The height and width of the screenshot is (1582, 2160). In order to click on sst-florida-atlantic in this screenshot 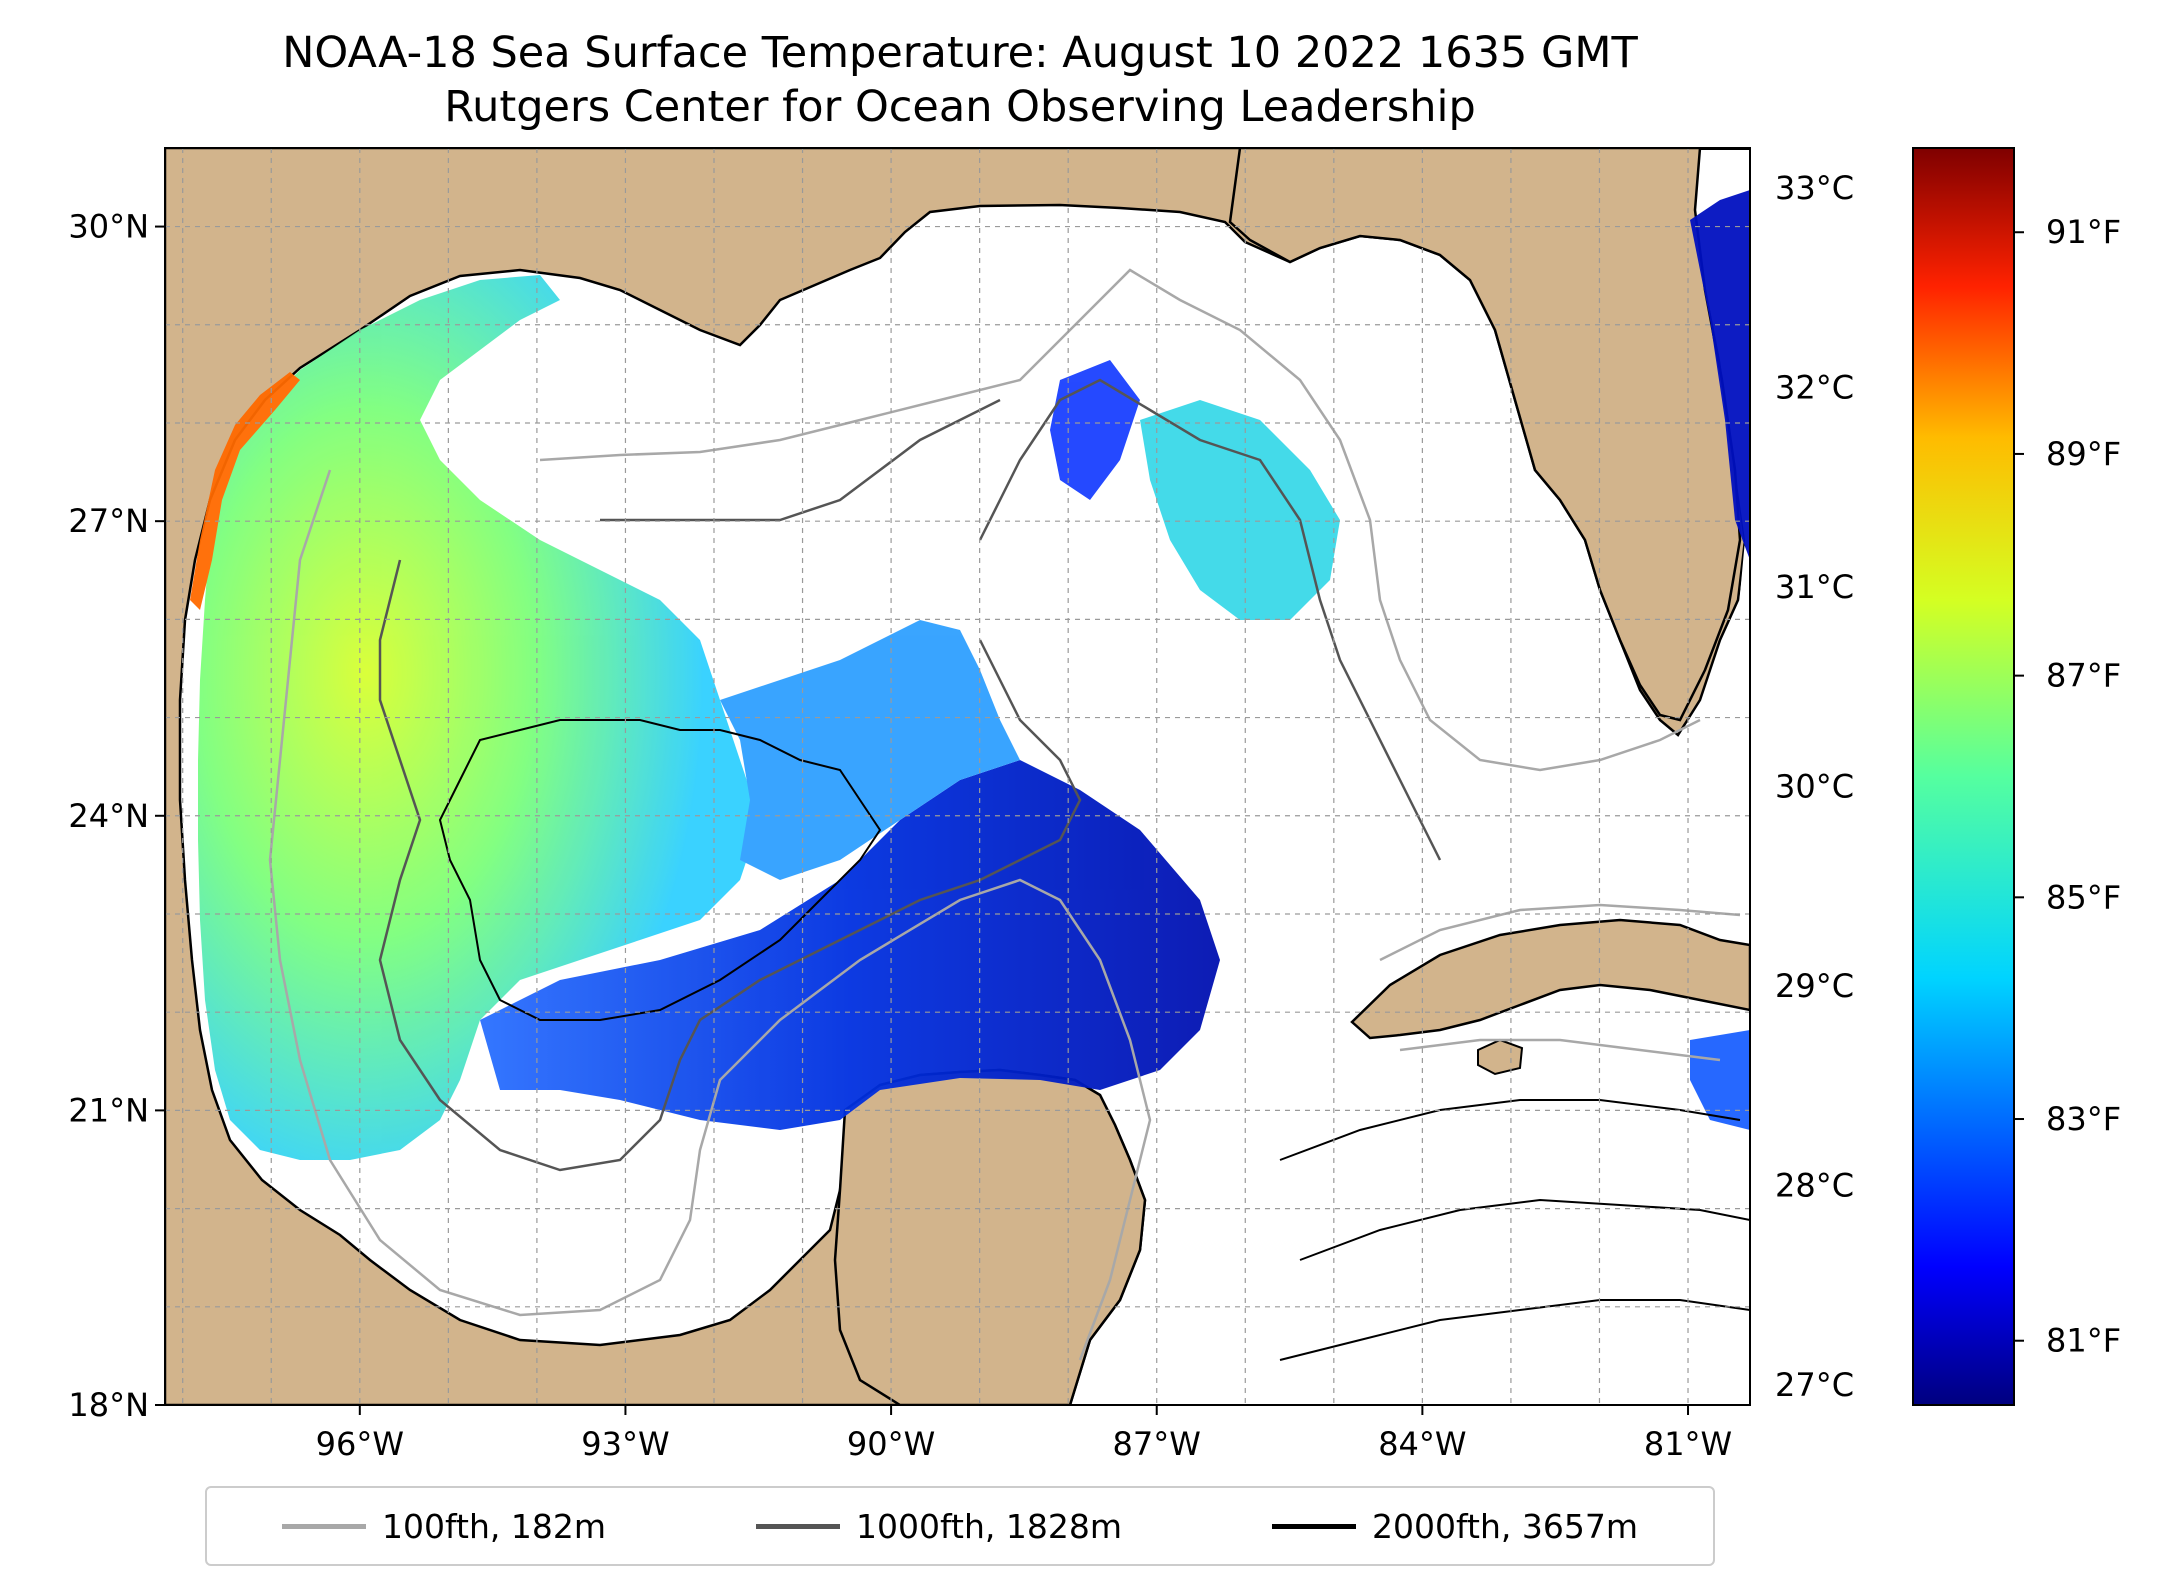, I will do `click(1720, 375)`.